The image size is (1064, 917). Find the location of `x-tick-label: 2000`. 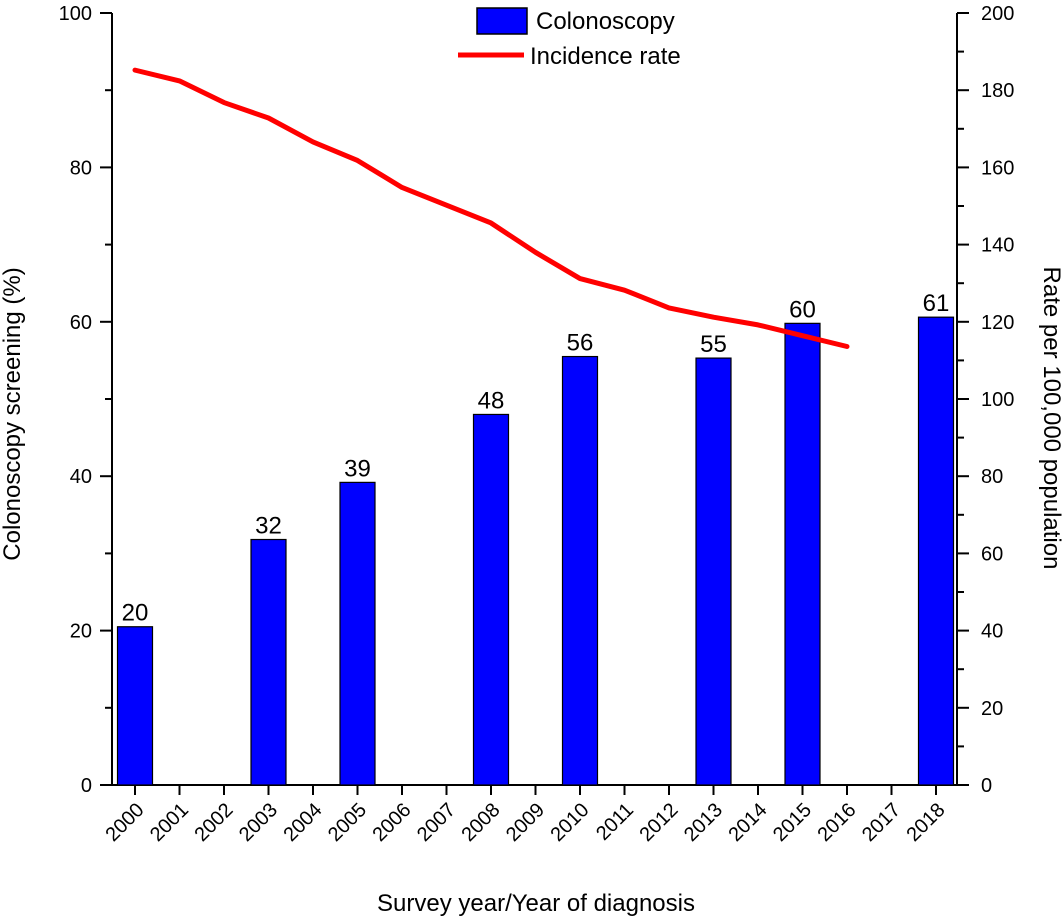

x-tick-label: 2000 is located at coordinates (125, 822).